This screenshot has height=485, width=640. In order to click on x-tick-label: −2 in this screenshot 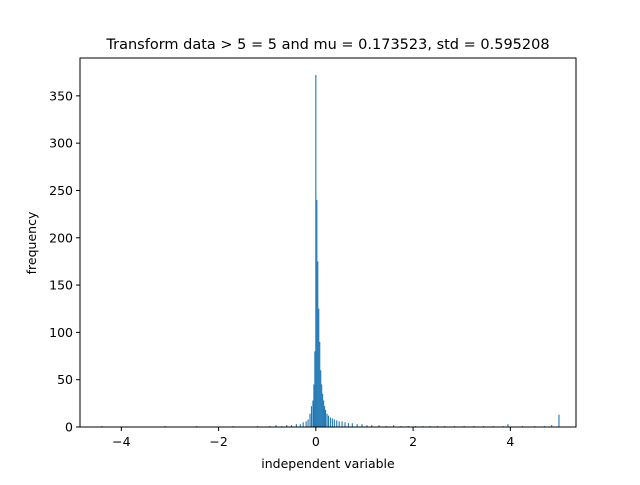, I will do `click(218, 441)`.